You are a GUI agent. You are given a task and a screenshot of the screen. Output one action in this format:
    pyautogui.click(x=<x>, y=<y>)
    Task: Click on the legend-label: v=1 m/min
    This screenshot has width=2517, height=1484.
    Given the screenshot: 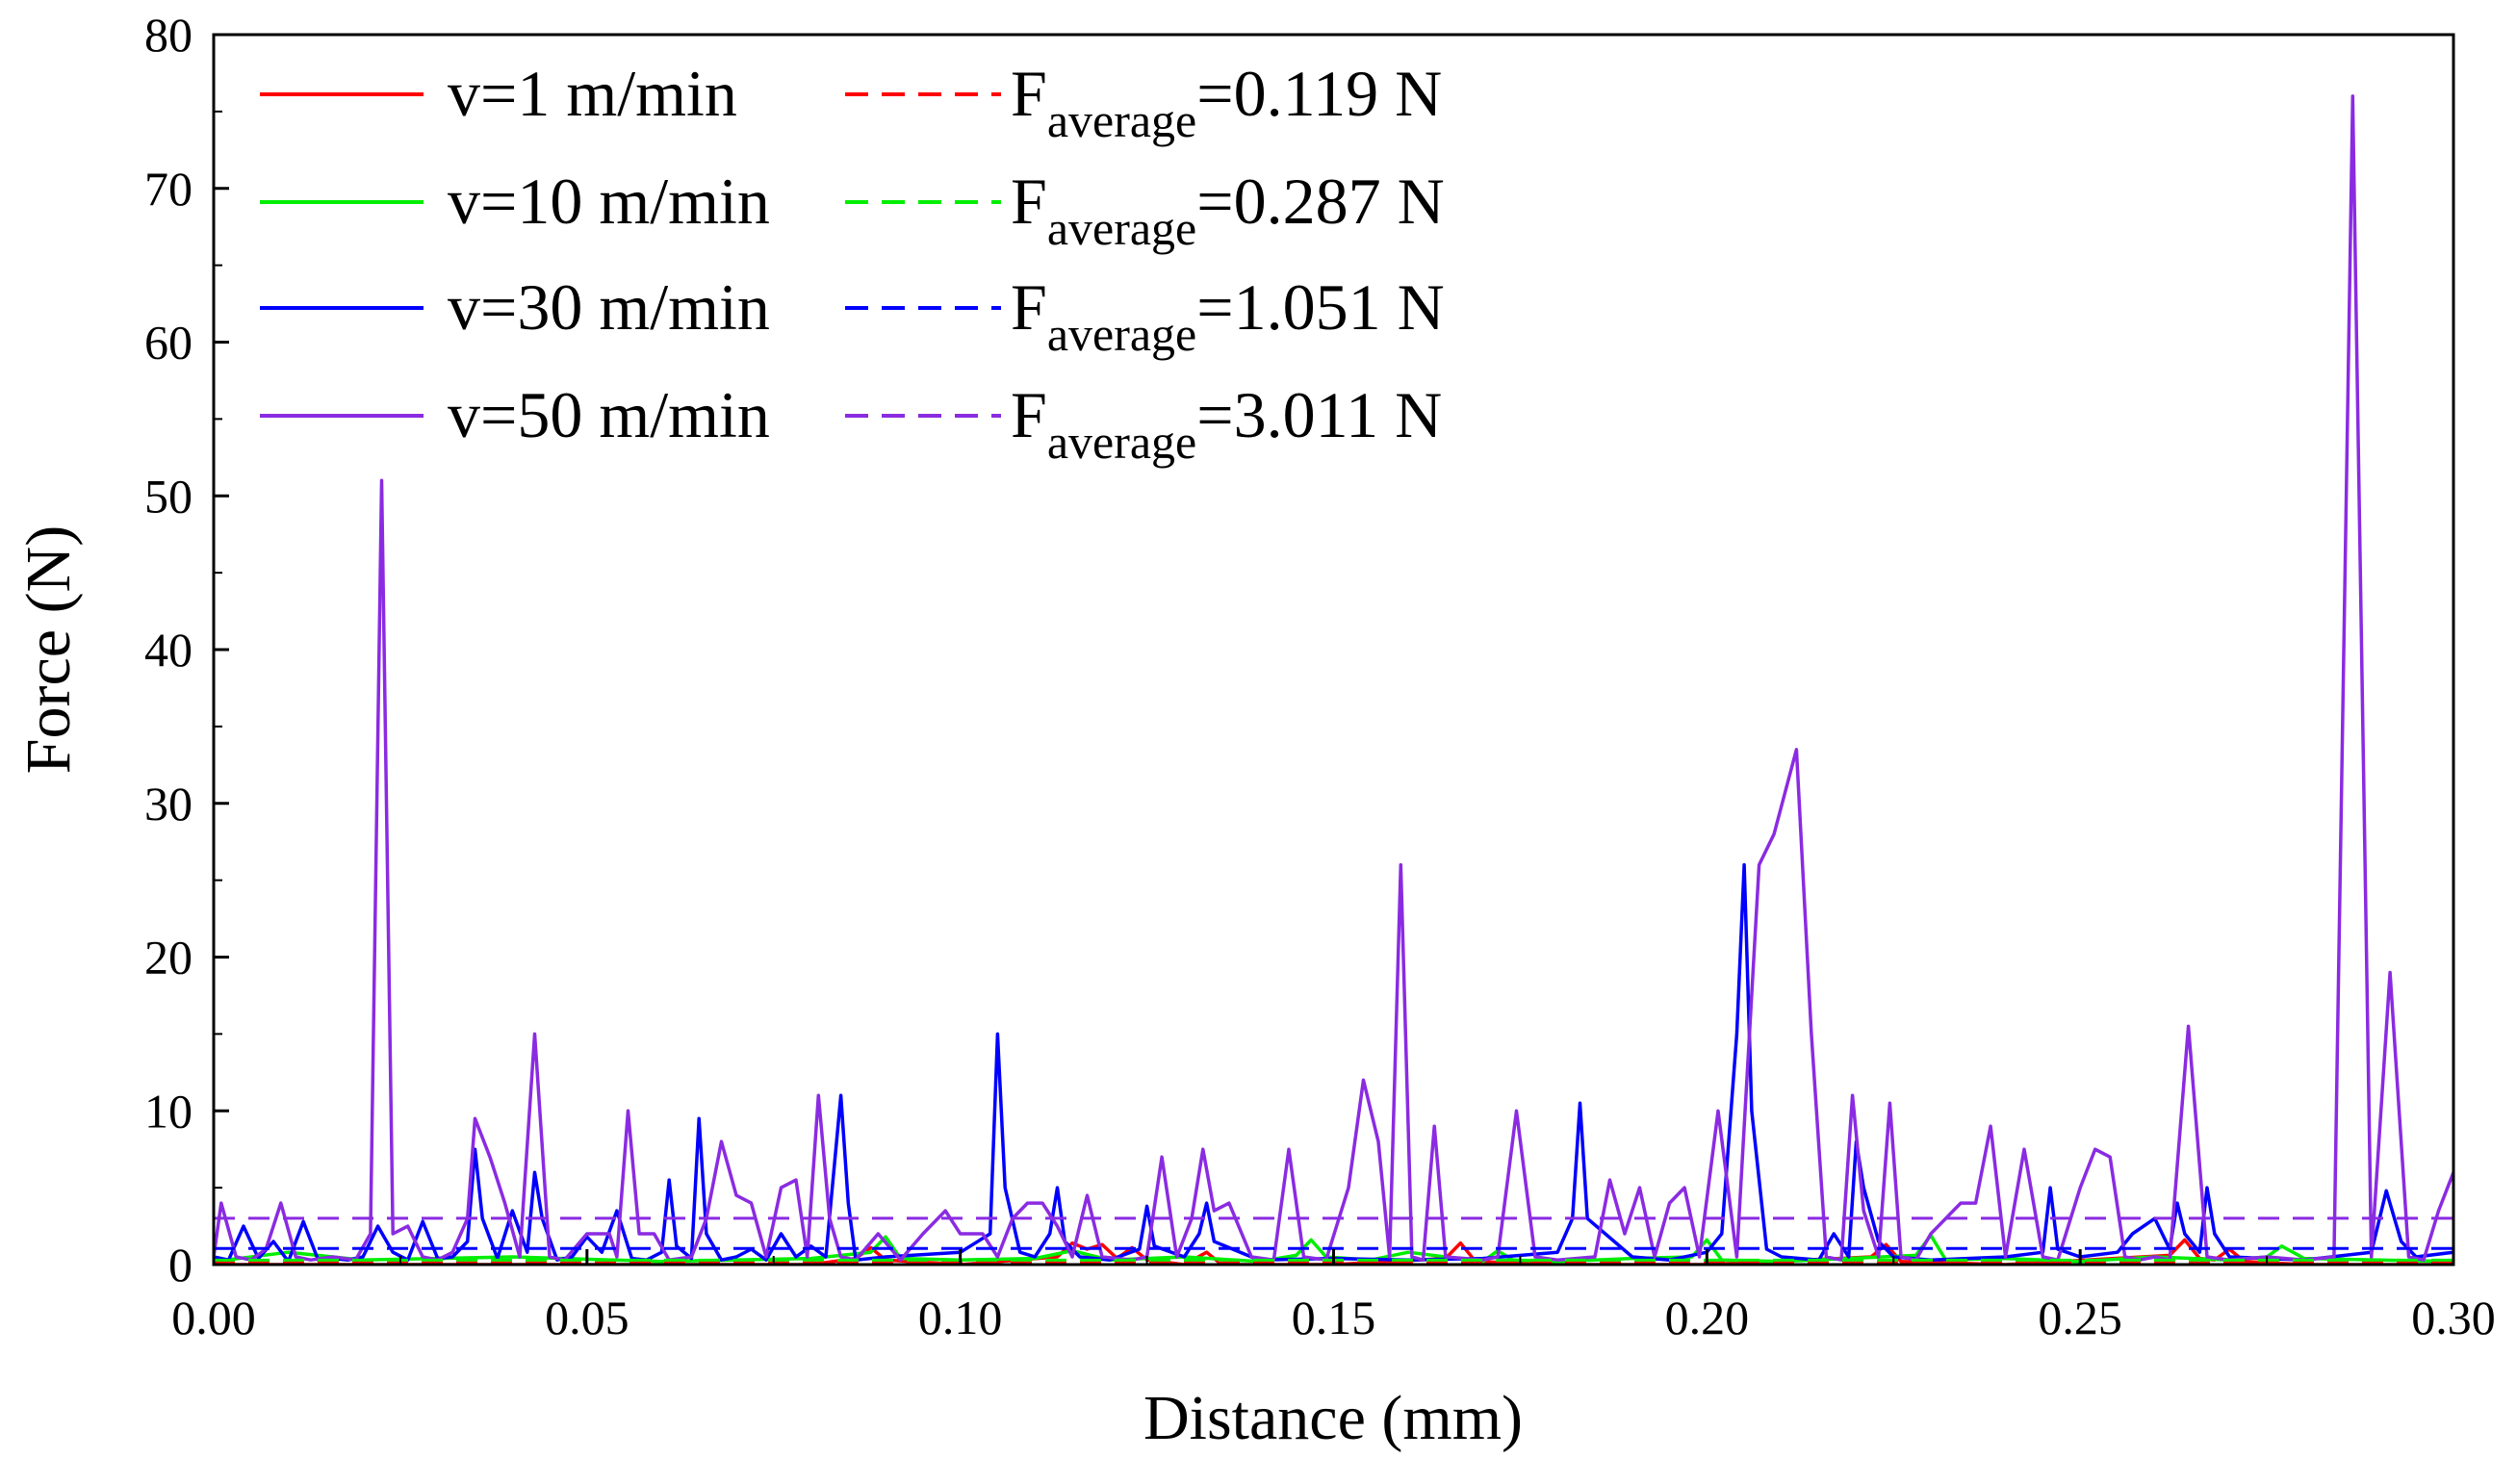 What is the action you would take?
    pyautogui.click(x=592, y=94)
    